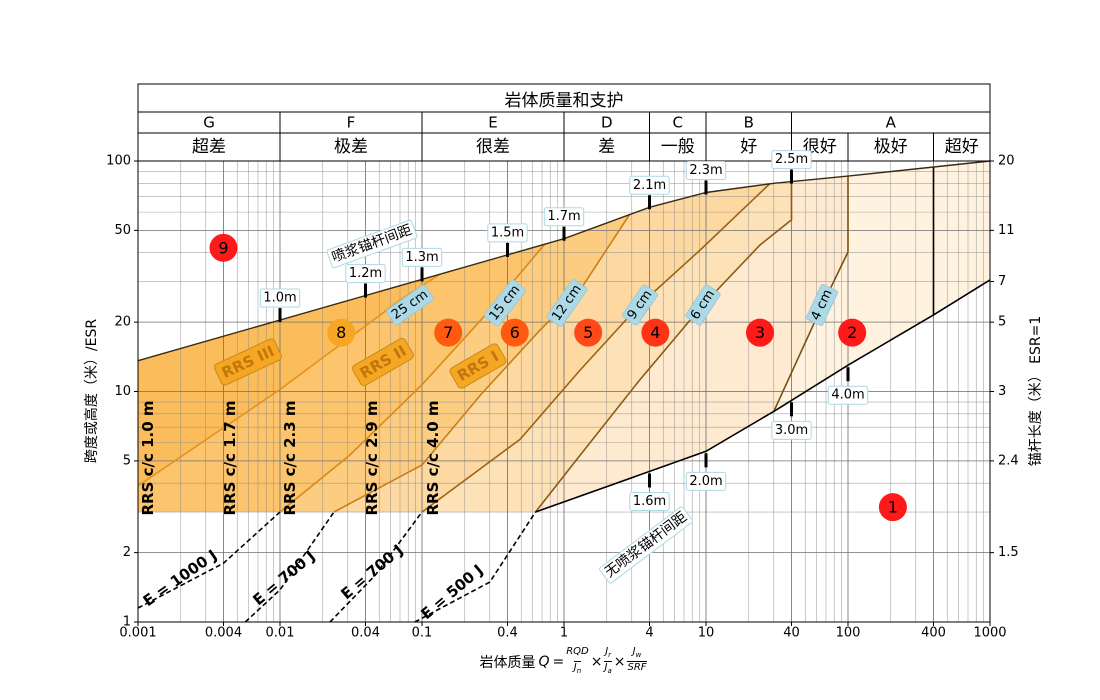  I want to click on rrs-label-box, so click(248, 362).